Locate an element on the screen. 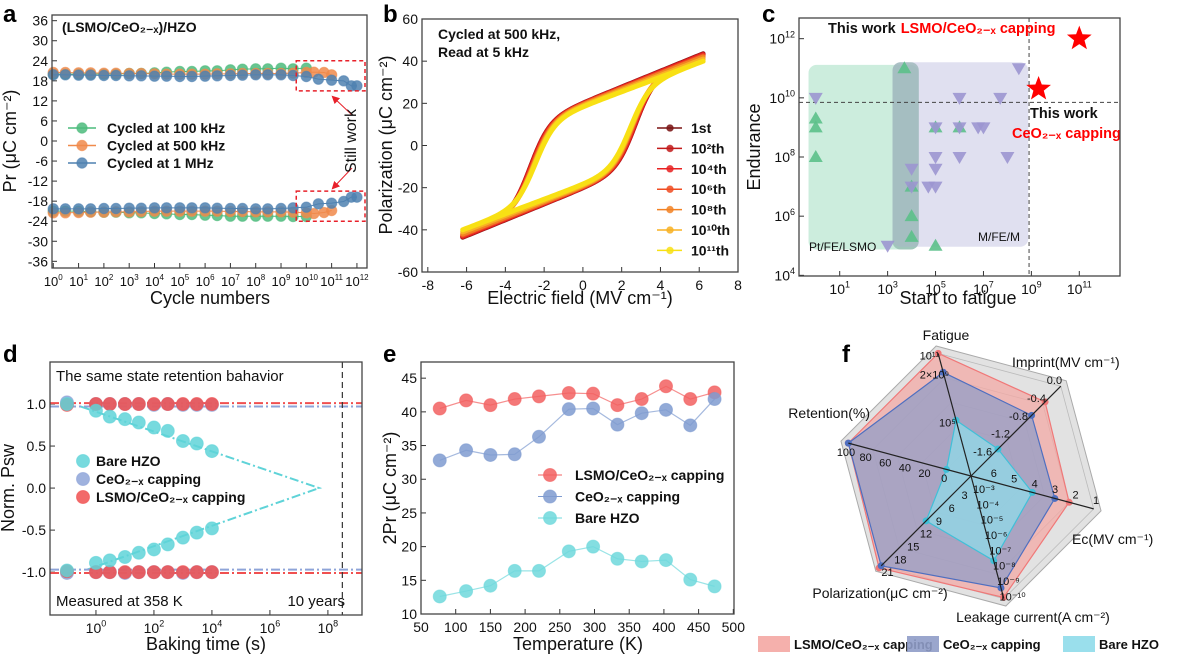 The image size is (1199, 662). radar-axis-label: Imprint(MV cm⁻¹) is located at coordinates (1066, 362).